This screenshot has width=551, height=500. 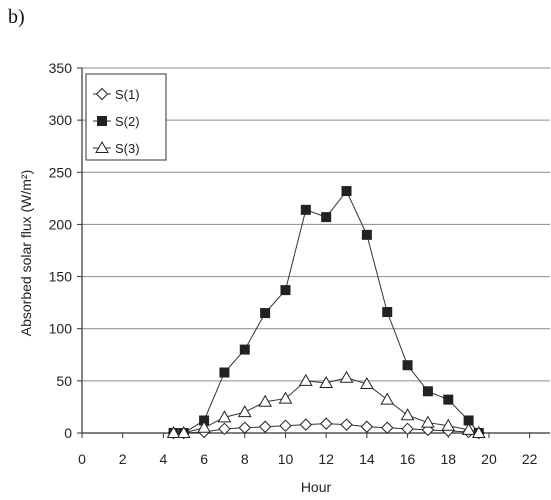 I want to click on x-tick-label: 10, so click(x=286, y=459).